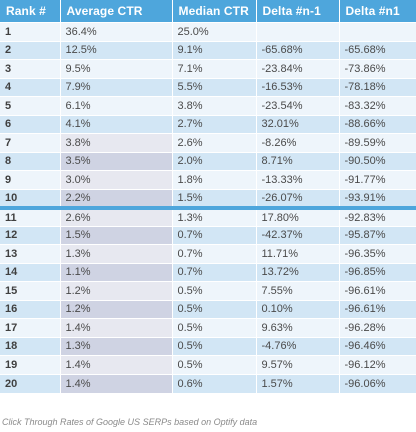 This screenshot has height=432, width=416. I want to click on table-row: 8 3.5% 2.0% 8.71% -90.50%, so click(208, 161).